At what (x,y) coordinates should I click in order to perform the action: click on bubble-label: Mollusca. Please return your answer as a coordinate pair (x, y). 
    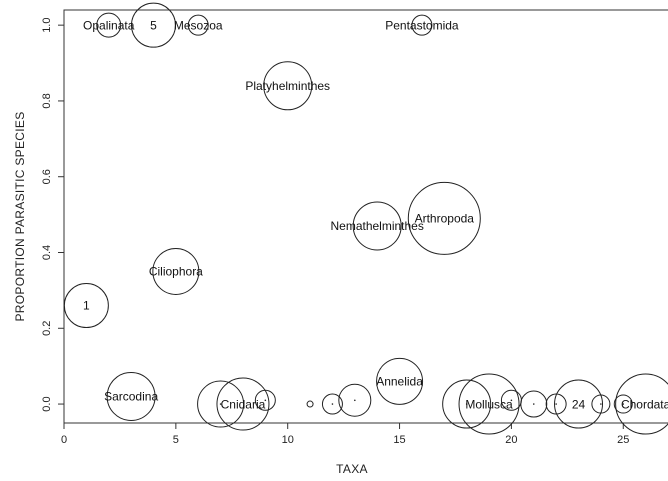
    Looking at the image, I should click on (489, 404).